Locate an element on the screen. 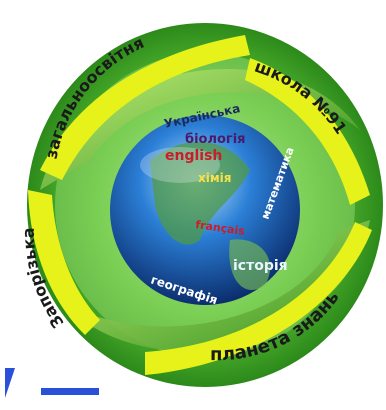 The height and width of the screenshot is (410, 386). globe-word-english: english is located at coordinates (193, 156).